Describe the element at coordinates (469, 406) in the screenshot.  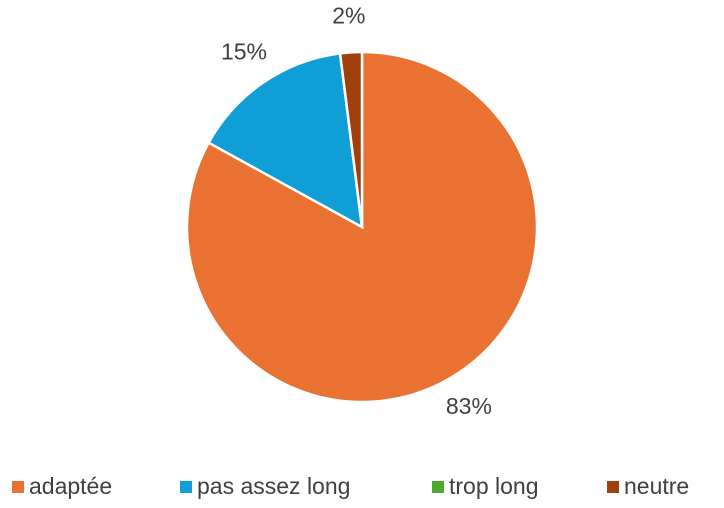
I see `data-label: 83%` at that location.